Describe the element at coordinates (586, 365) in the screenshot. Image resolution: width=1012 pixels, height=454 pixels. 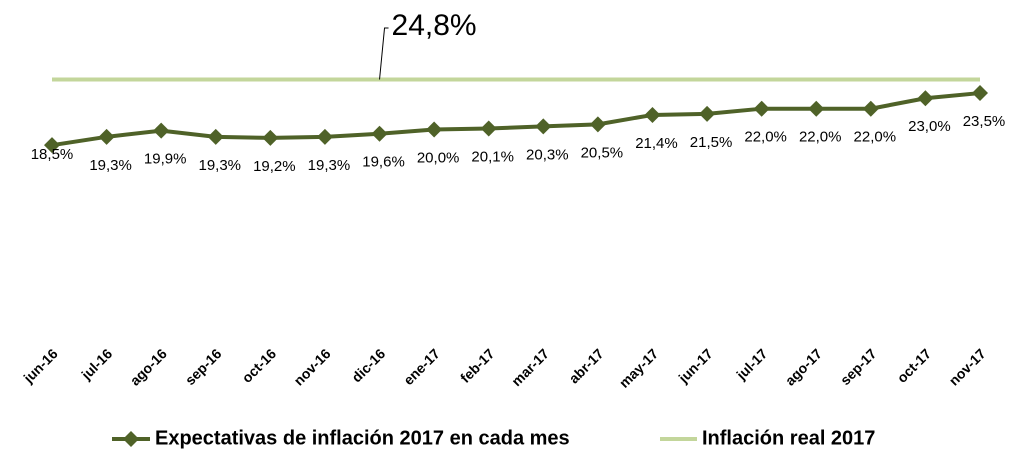
I see `x-tick-label: abr-17` at that location.